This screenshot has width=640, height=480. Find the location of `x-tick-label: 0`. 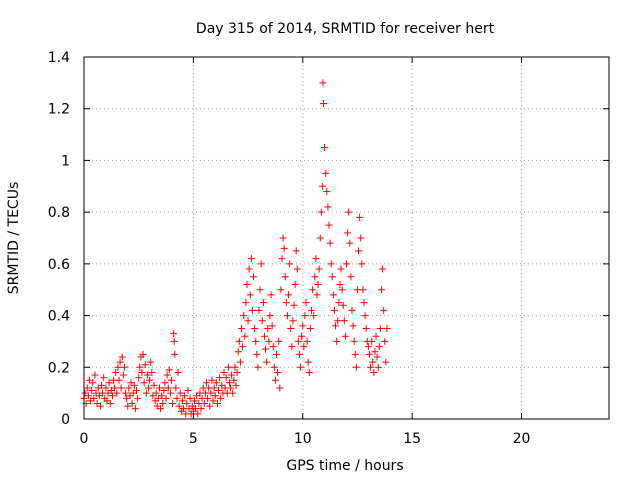

x-tick-label: 0 is located at coordinates (84, 439).